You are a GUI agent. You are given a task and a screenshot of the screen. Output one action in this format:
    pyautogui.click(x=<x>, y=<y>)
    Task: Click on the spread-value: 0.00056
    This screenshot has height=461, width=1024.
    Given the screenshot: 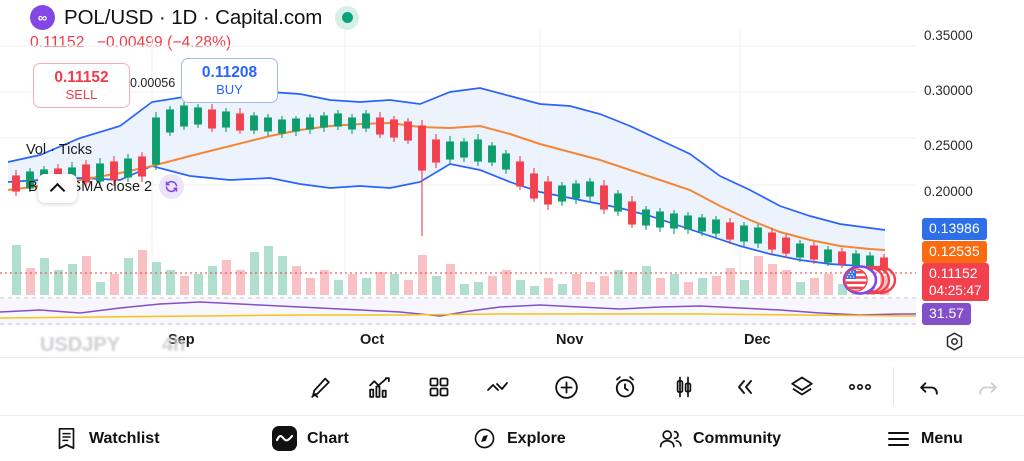 What is the action you would take?
    pyautogui.click(x=153, y=83)
    